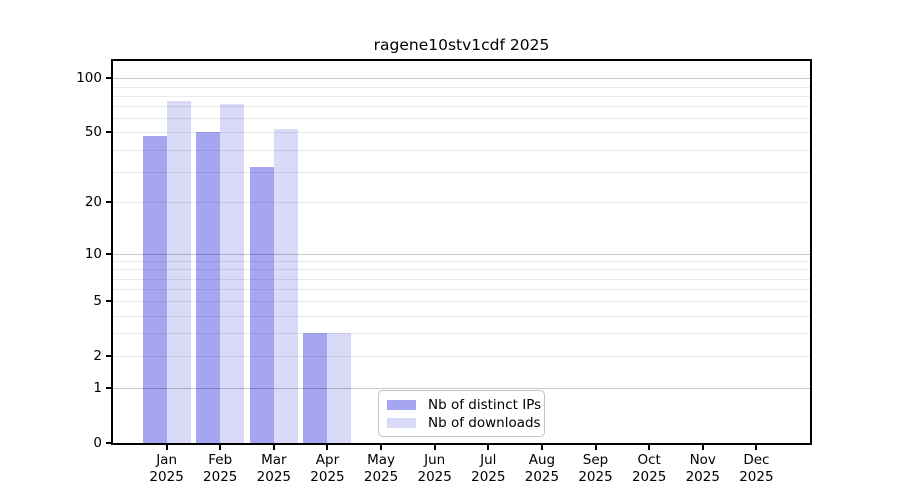 Image resolution: width=900 pixels, height=500 pixels. I want to click on bar-feb-distinct-ips, so click(208, 287).